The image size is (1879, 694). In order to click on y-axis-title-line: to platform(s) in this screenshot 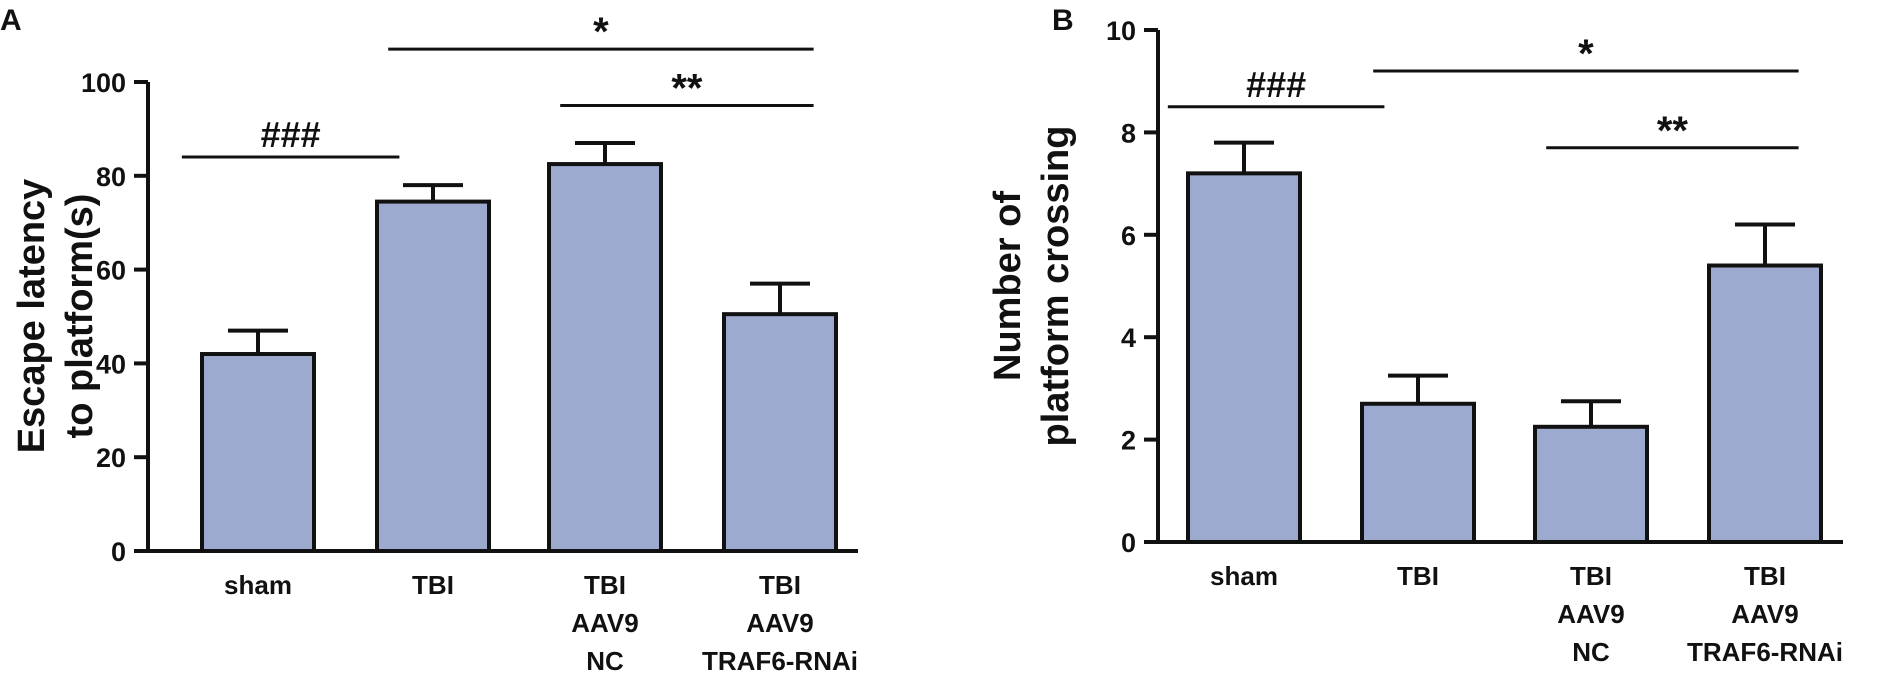, I will do `click(80, 316)`.